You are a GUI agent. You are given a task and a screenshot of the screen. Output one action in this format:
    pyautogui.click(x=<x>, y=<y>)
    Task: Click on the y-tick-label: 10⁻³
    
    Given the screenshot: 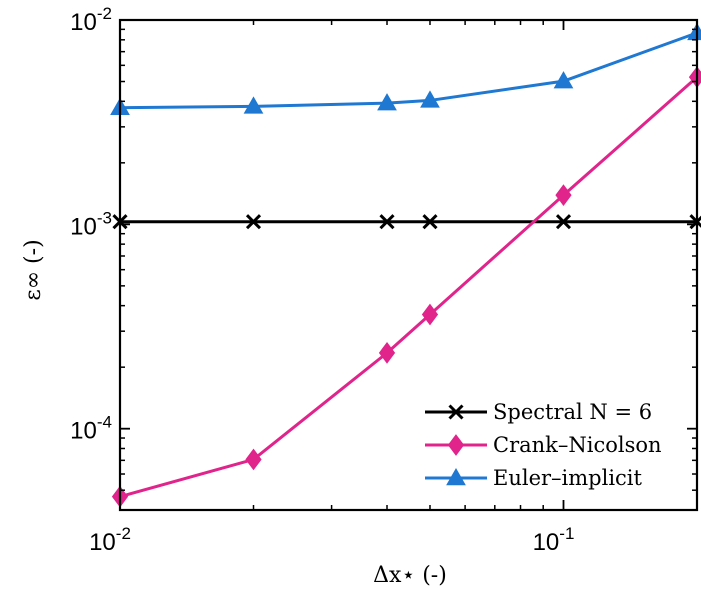 What is the action you would take?
    pyautogui.click(x=91, y=224)
    